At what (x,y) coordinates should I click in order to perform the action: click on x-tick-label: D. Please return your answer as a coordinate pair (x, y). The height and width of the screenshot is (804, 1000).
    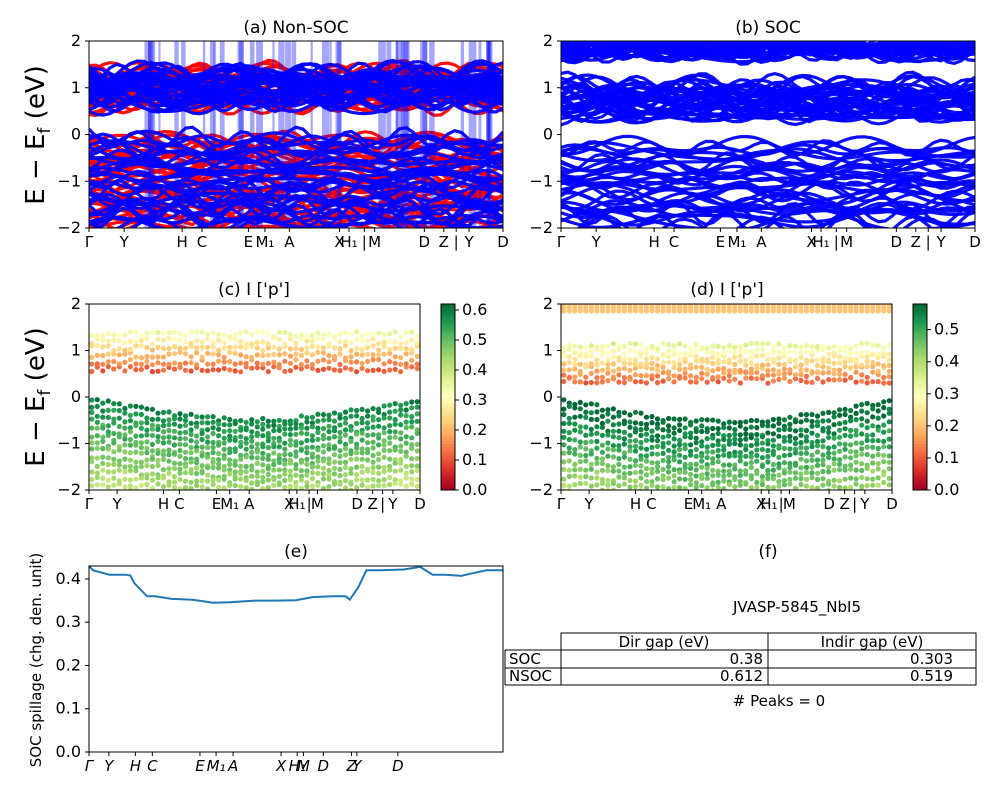
    Looking at the image, I should click on (975, 242).